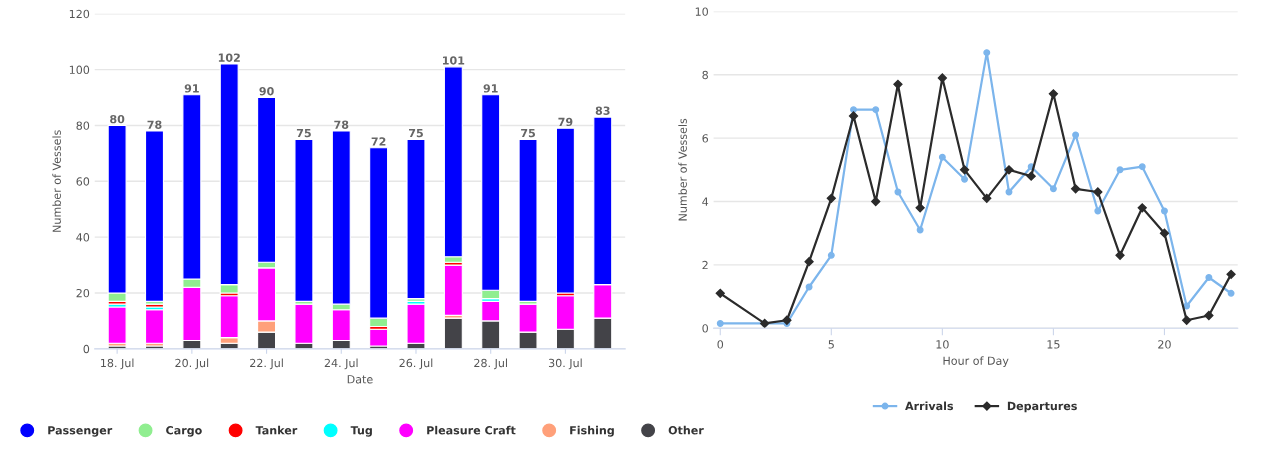 This screenshot has height=459, width=1263. Describe the element at coordinates (1164, 344) in the screenshot. I see `x-tick-label: 20` at that location.